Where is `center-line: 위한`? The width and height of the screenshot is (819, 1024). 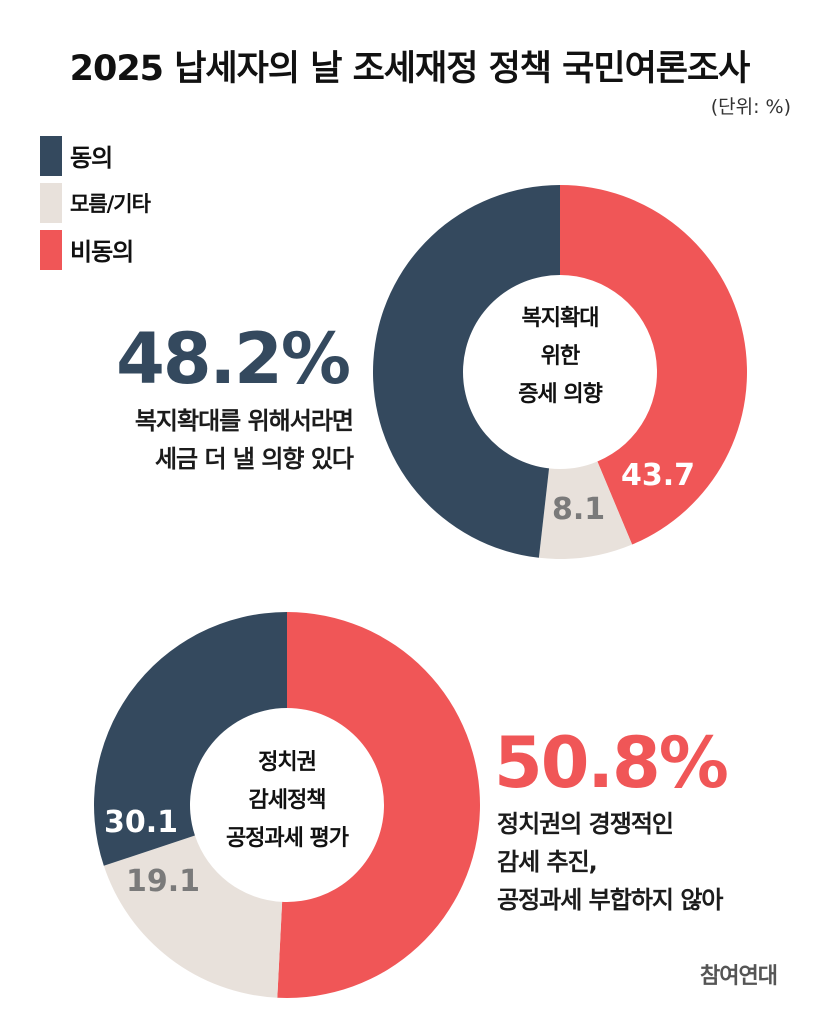
center-line: 위한 is located at coordinates (560, 356).